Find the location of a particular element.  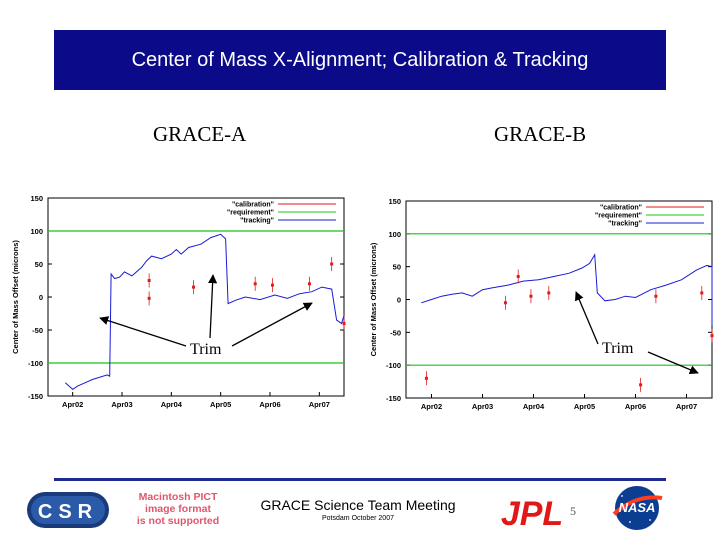

nasa-logo-text: NASA is located at coordinates (637, 507).